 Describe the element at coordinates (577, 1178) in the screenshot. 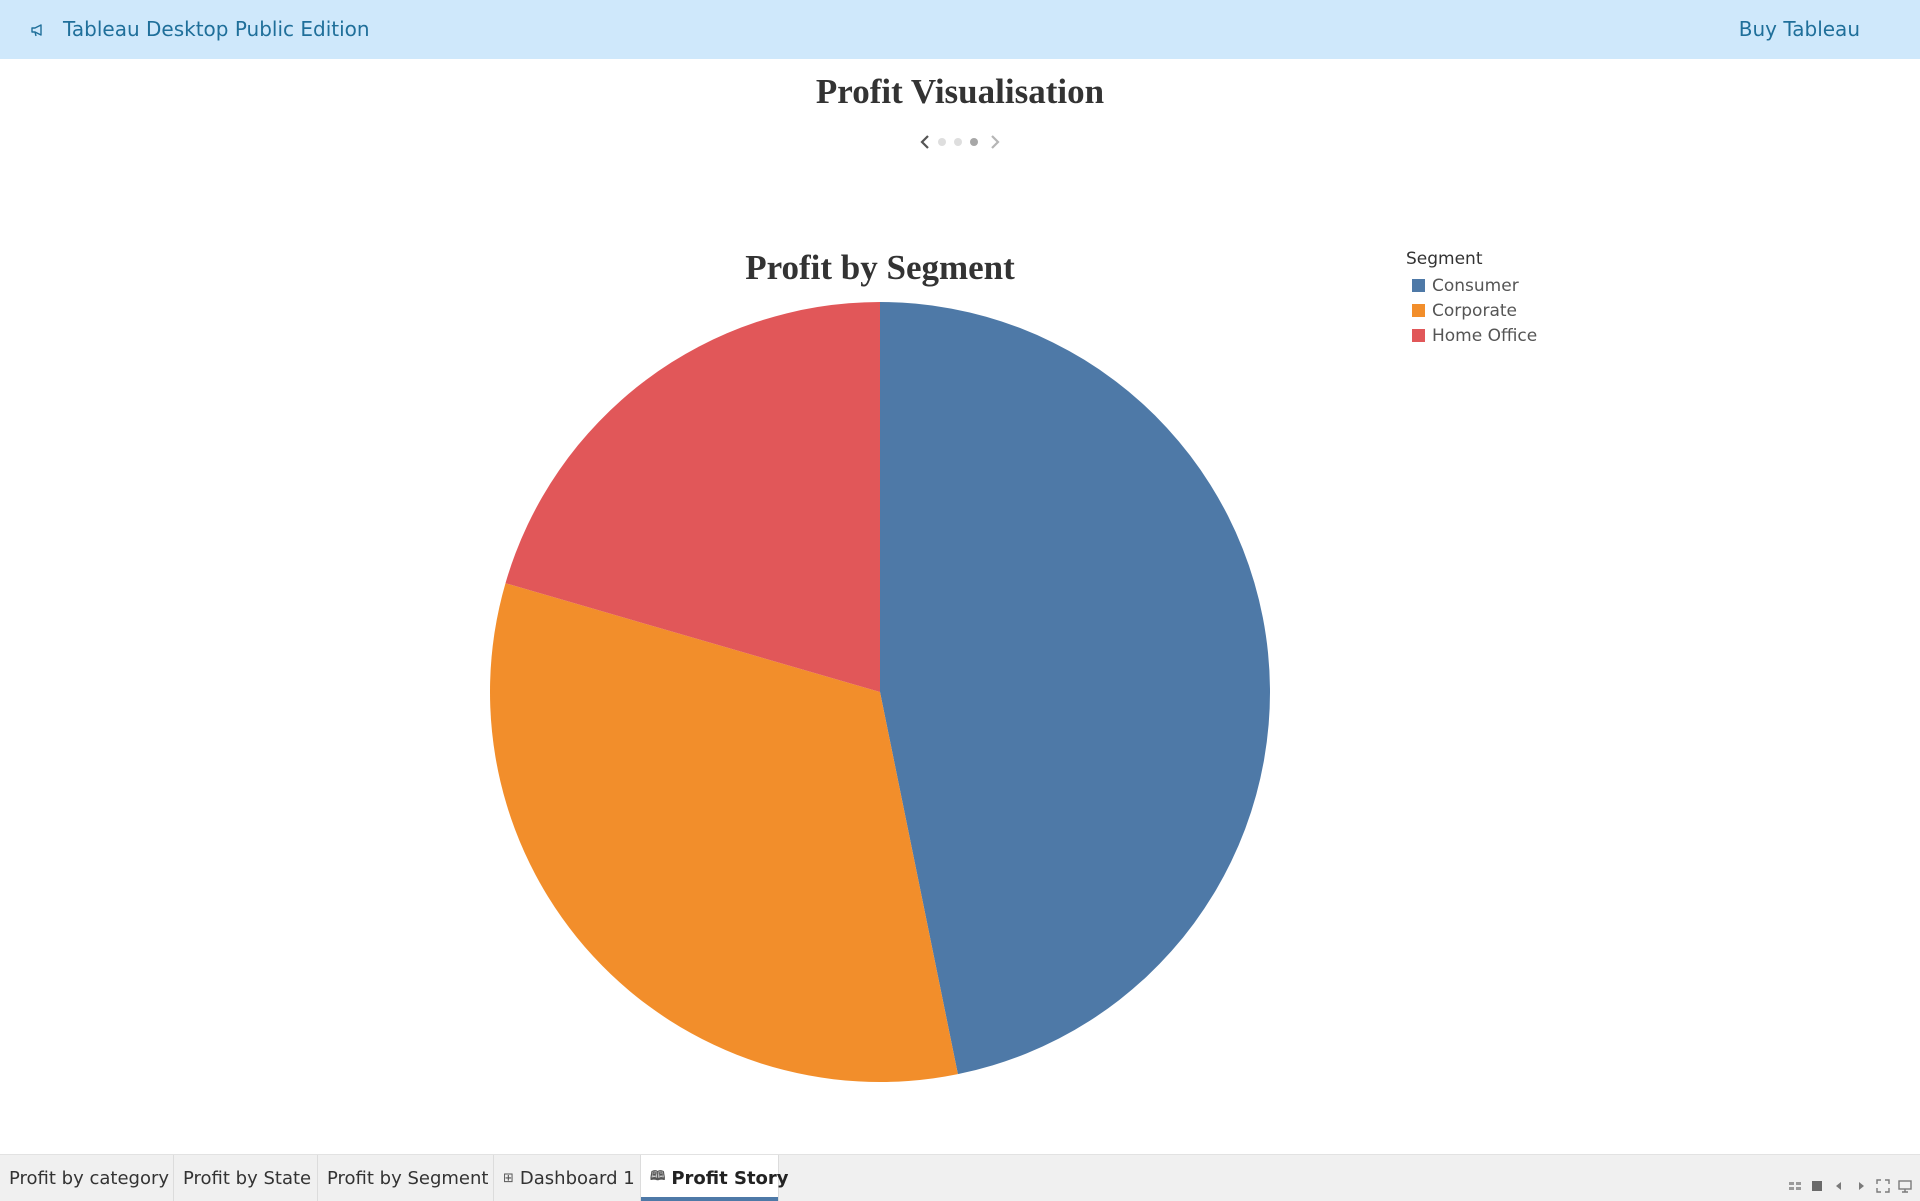

I see `tab-label: Dashboard 1` at that location.